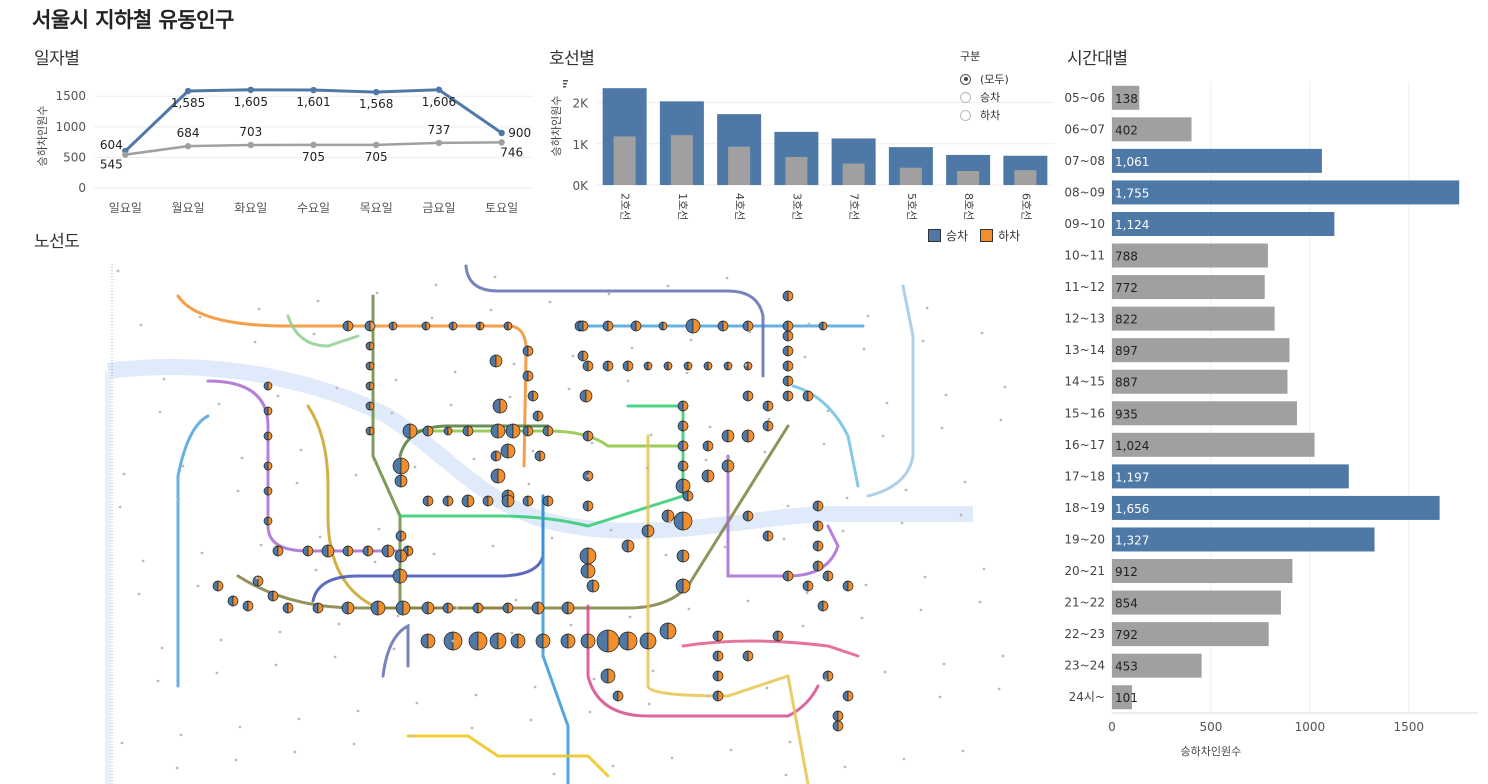 This screenshot has height=784, width=1488. What do you see at coordinates (1084, 603) in the screenshot?
I see `y-tick-label: 21~22` at bounding box center [1084, 603].